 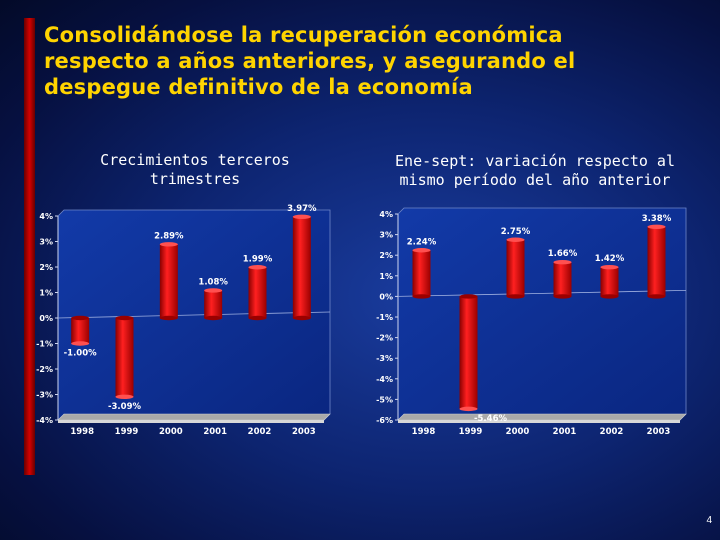 I want to click on left-accent-bar, so click(x=29, y=246).